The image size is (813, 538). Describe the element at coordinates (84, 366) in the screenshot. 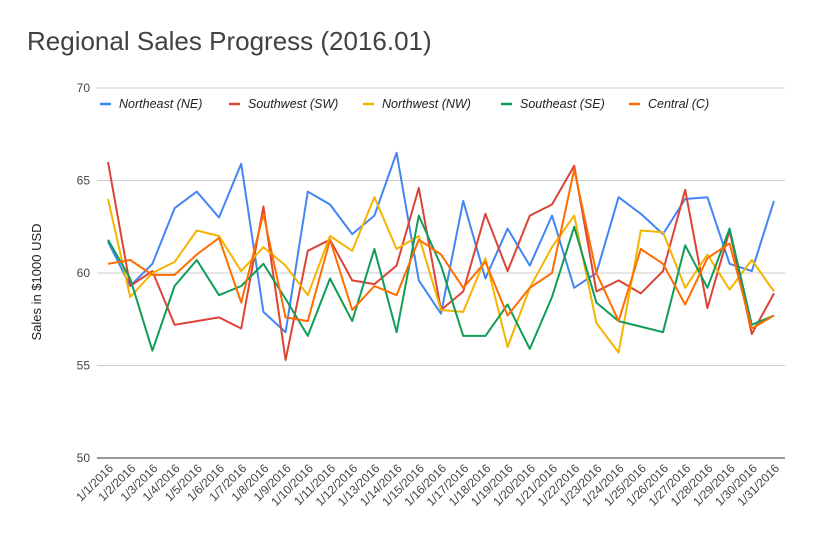

I see `y-tick-label: 55` at that location.